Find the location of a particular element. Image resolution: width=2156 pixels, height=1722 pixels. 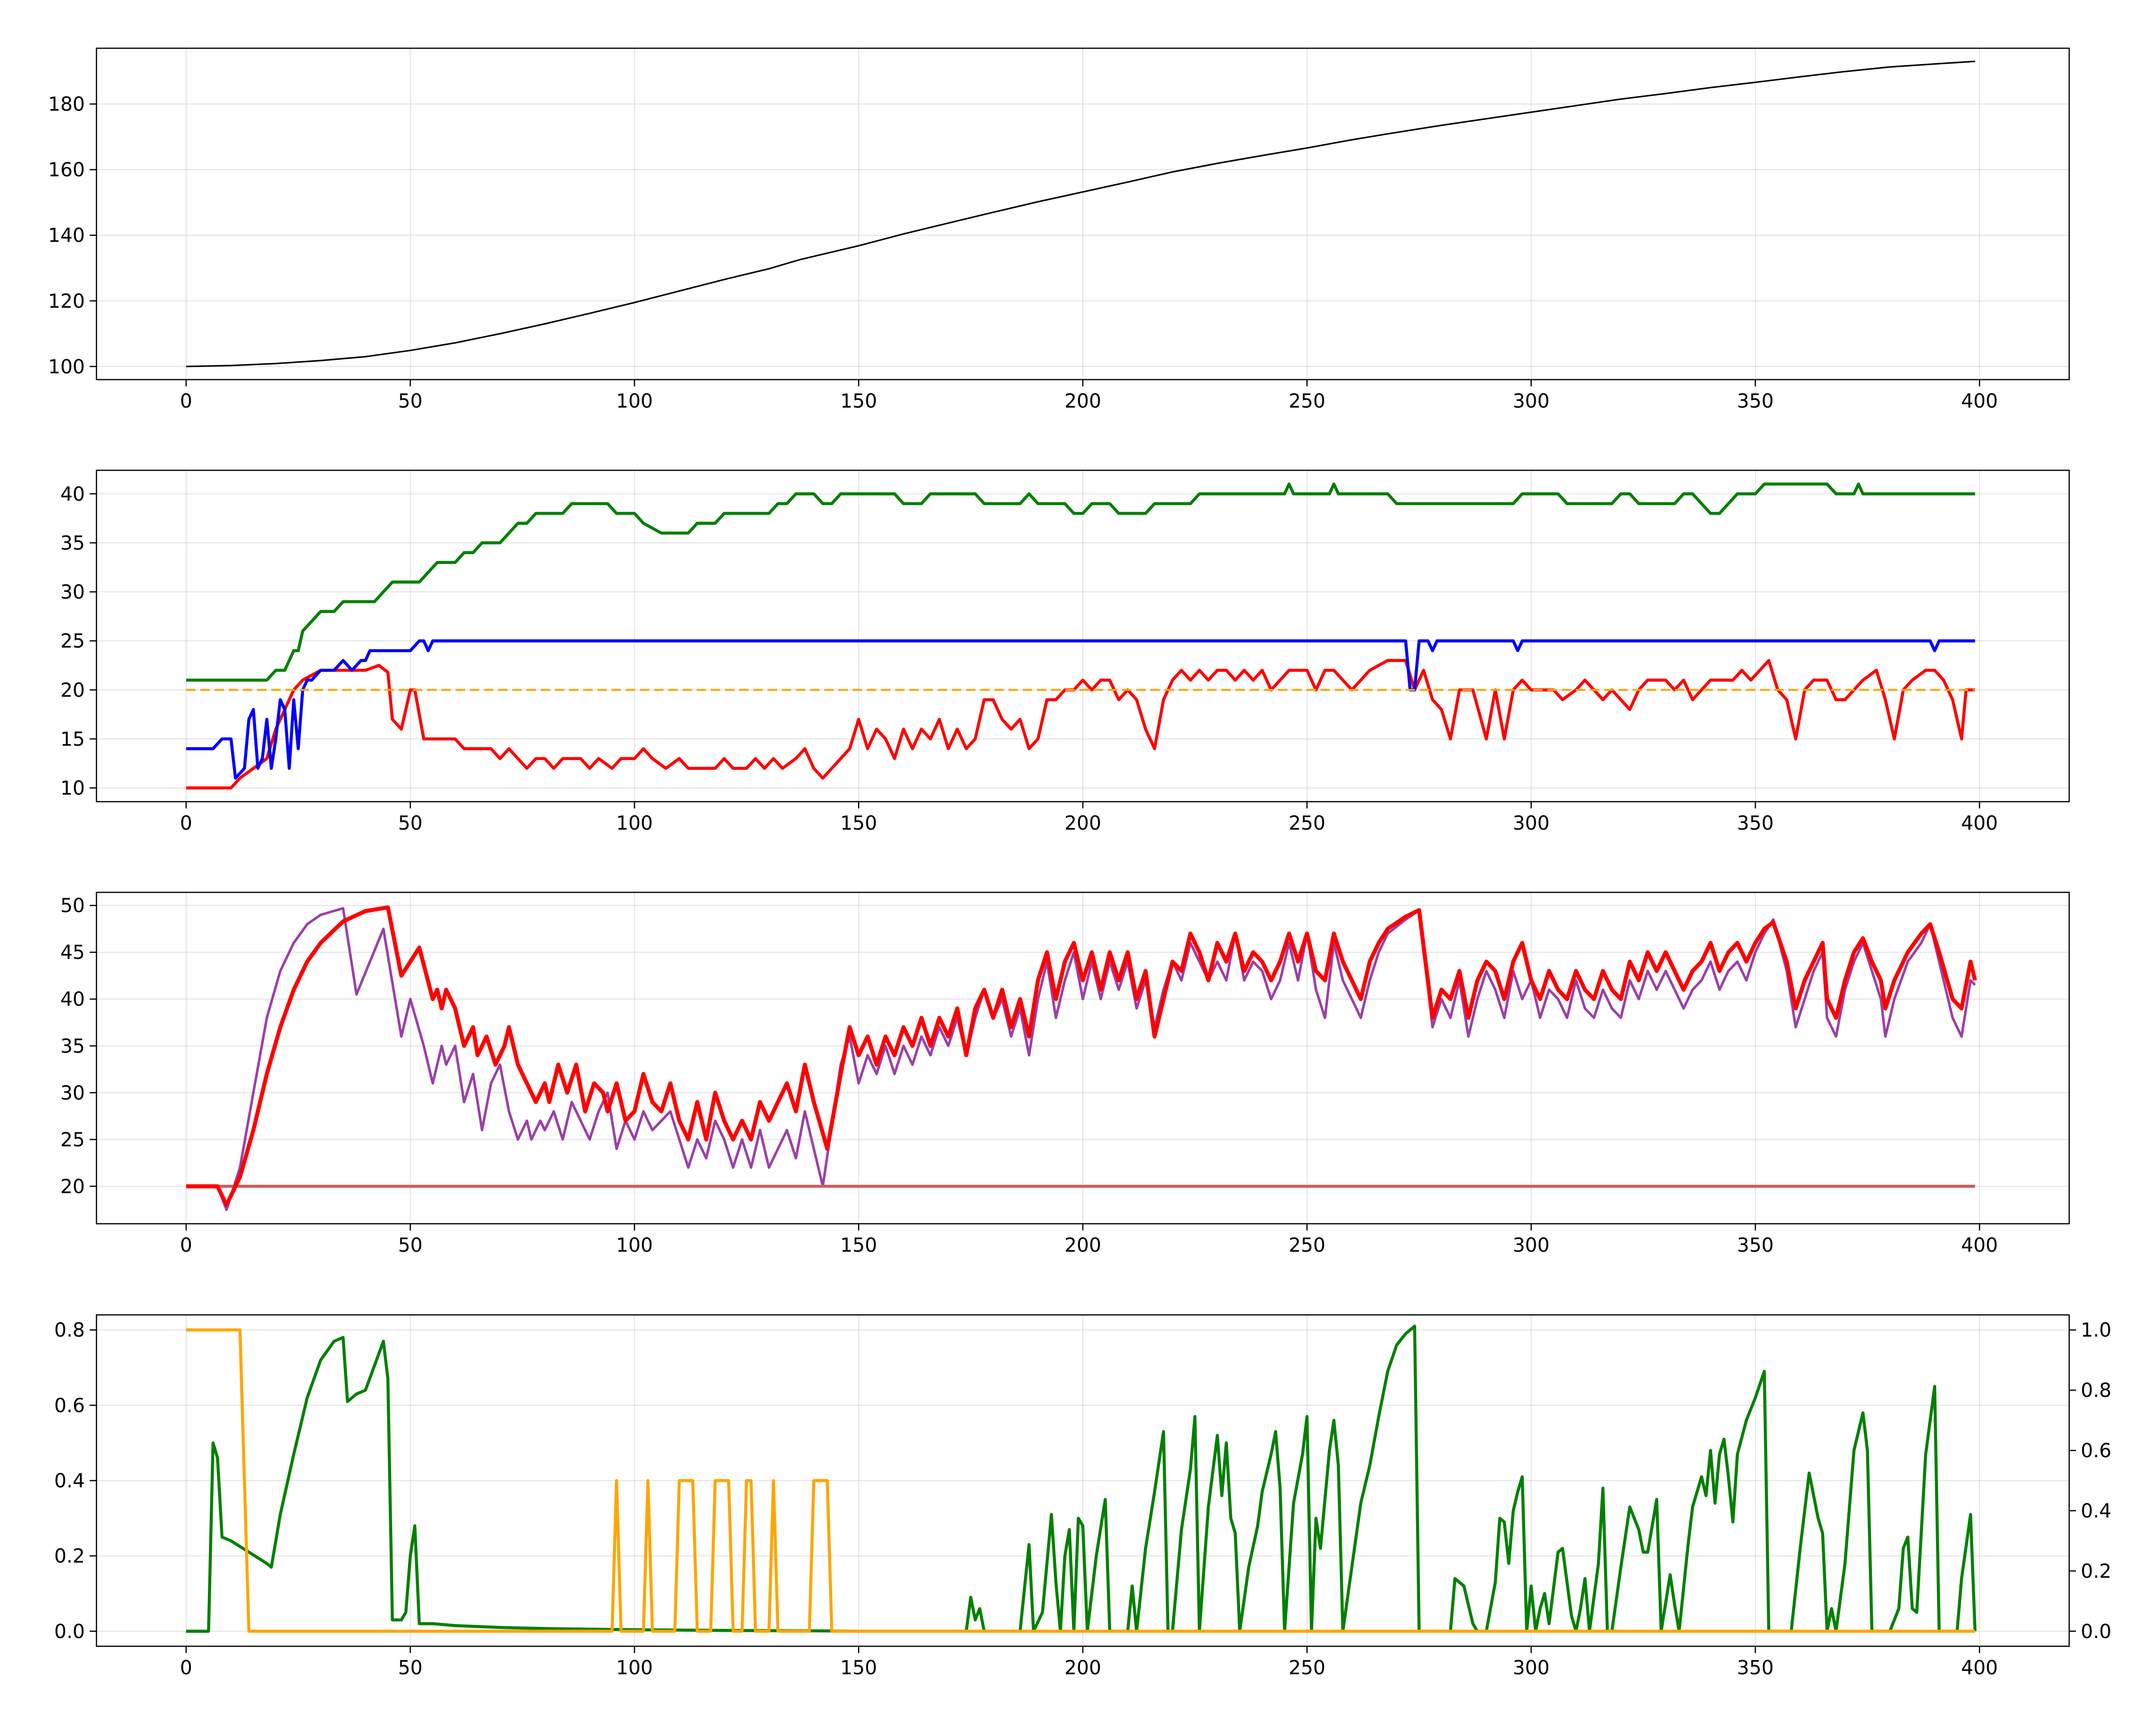

y-tick-label: 100 is located at coordinates (66, 367).